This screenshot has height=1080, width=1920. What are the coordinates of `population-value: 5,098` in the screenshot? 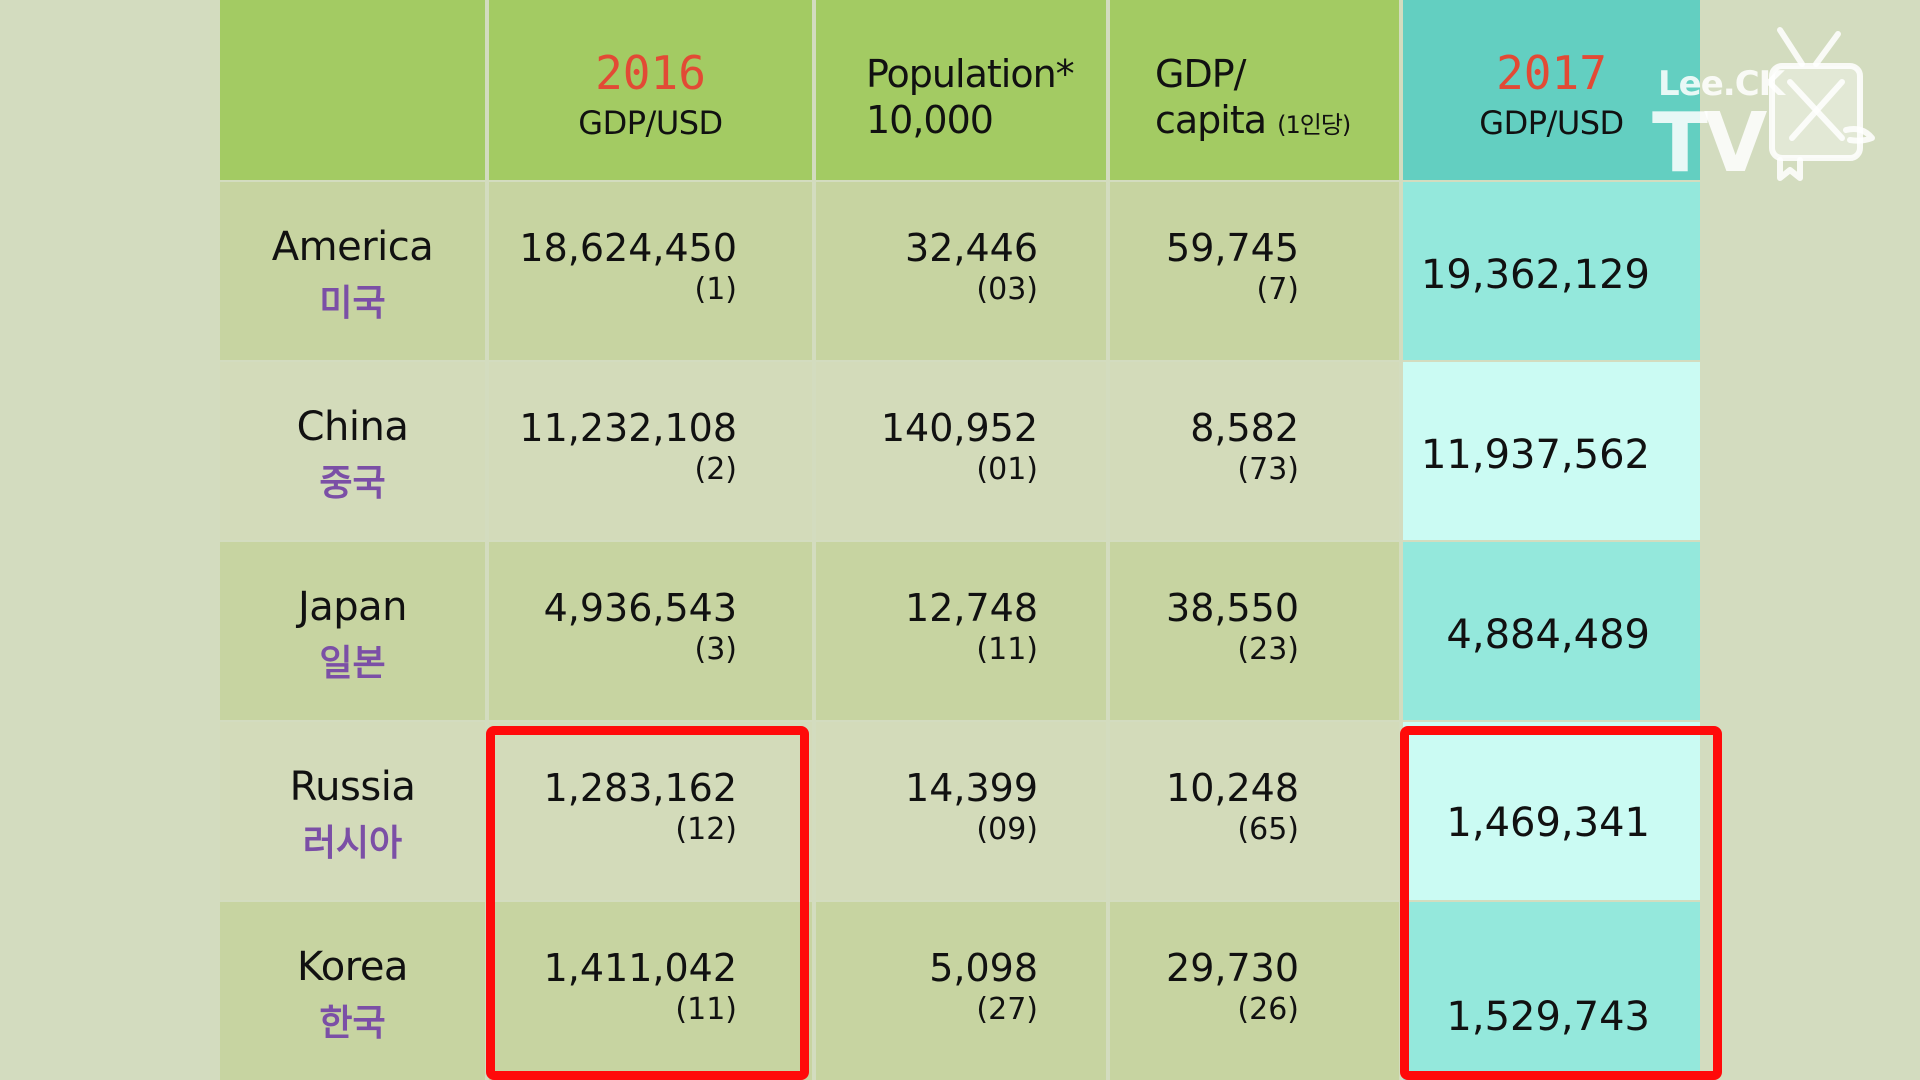 It's located at (983, 968).